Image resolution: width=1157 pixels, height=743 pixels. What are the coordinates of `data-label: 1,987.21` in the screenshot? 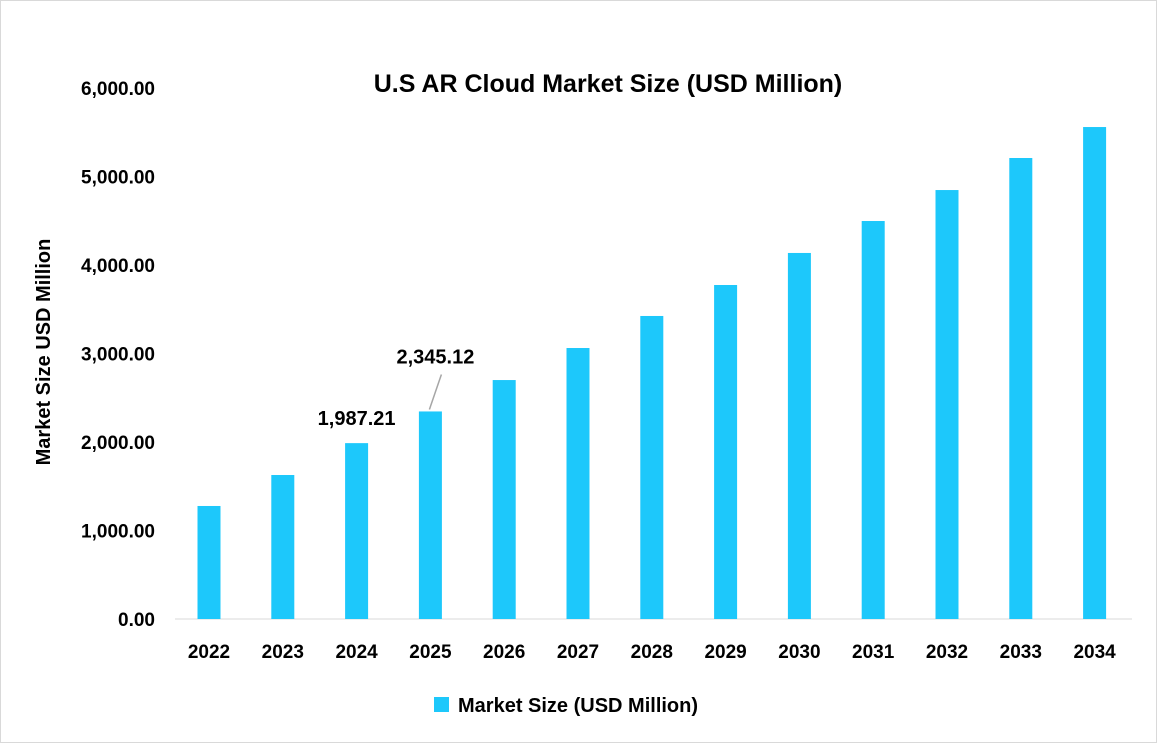 It's located at (357, 419).